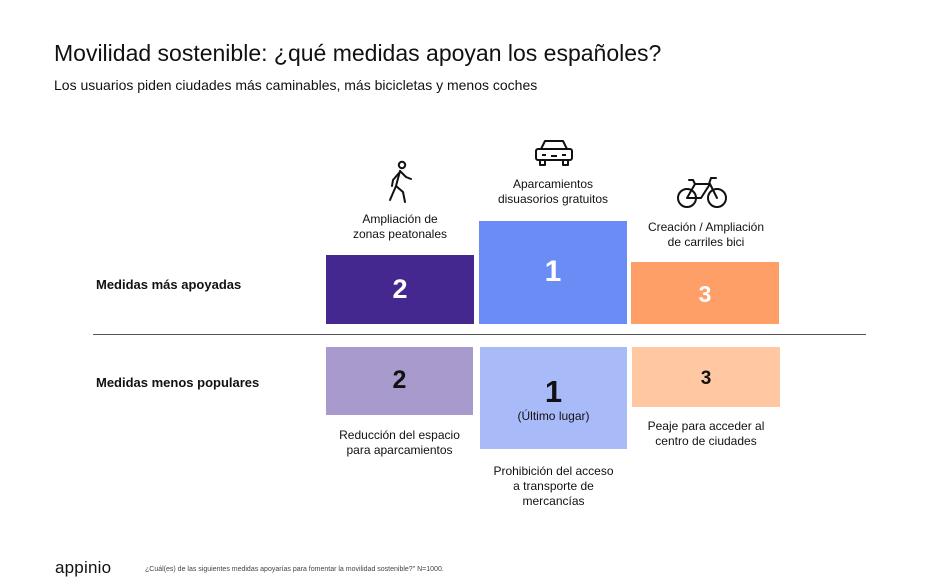  What do you see at coordinates (553, 416) in the screenshot?
I see `last-place-note: (Último lugar)` at bounding box center [553, 416].